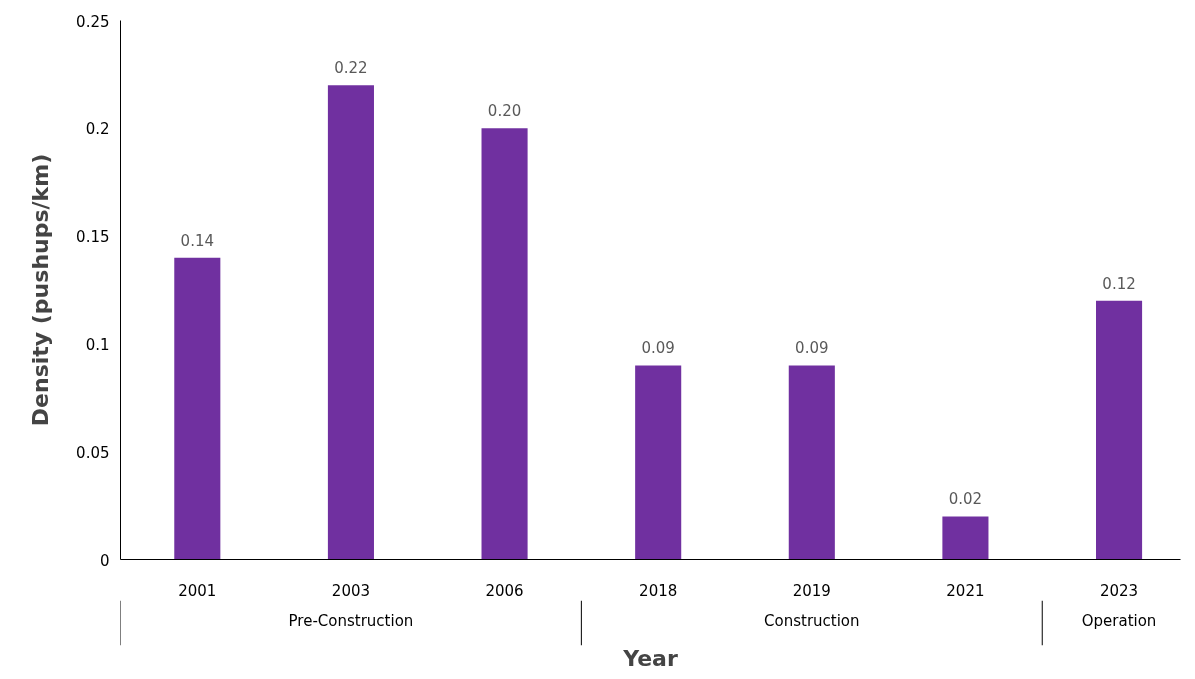 The height and width of the screenshot is (679, 1195). I want to click on data-label: 0.22, so click(351, 68).